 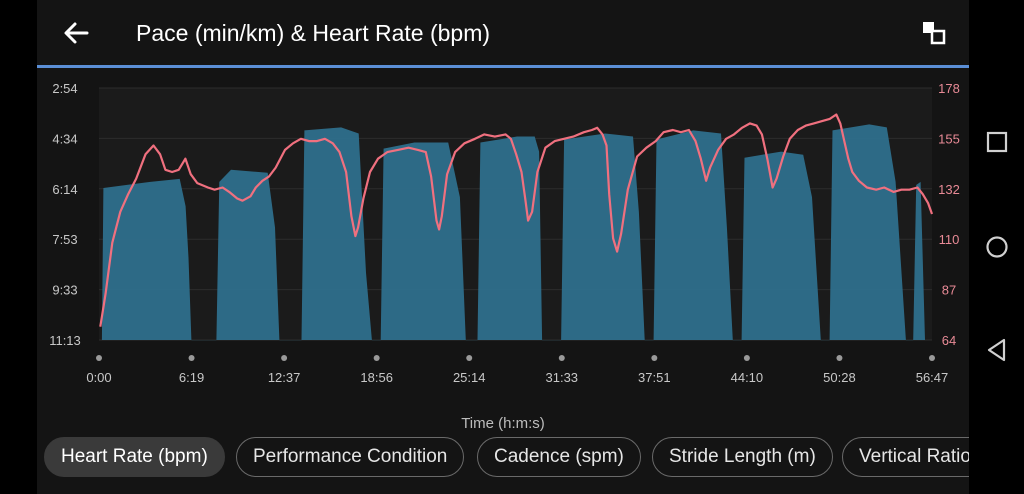 I want to click on x-tick-label: 0:00, so click(x=98, y=377).